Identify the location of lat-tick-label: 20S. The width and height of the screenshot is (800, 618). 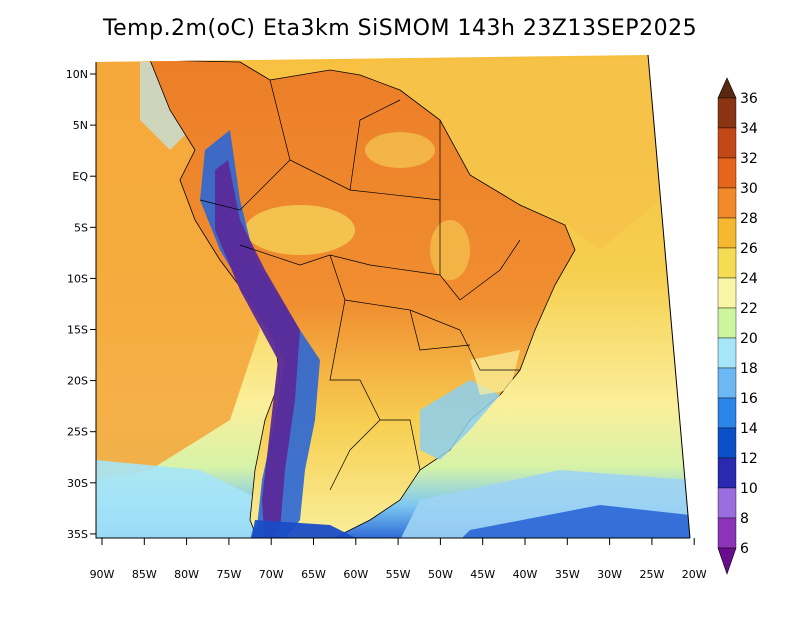
(77, 381).